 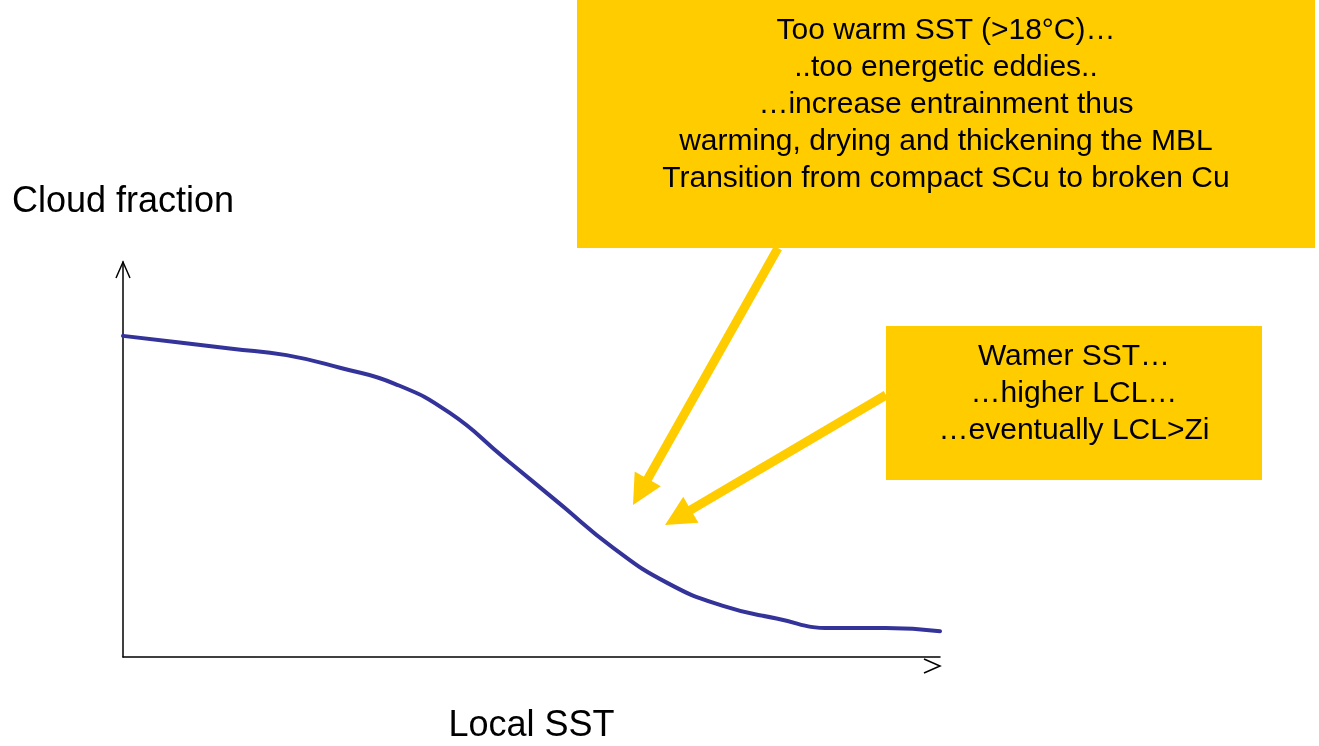 What do you see at coordinates (123, 199) in the screenshot?
I see `y-axis-title: Cloud fraction` at bounding box center [123, 199].